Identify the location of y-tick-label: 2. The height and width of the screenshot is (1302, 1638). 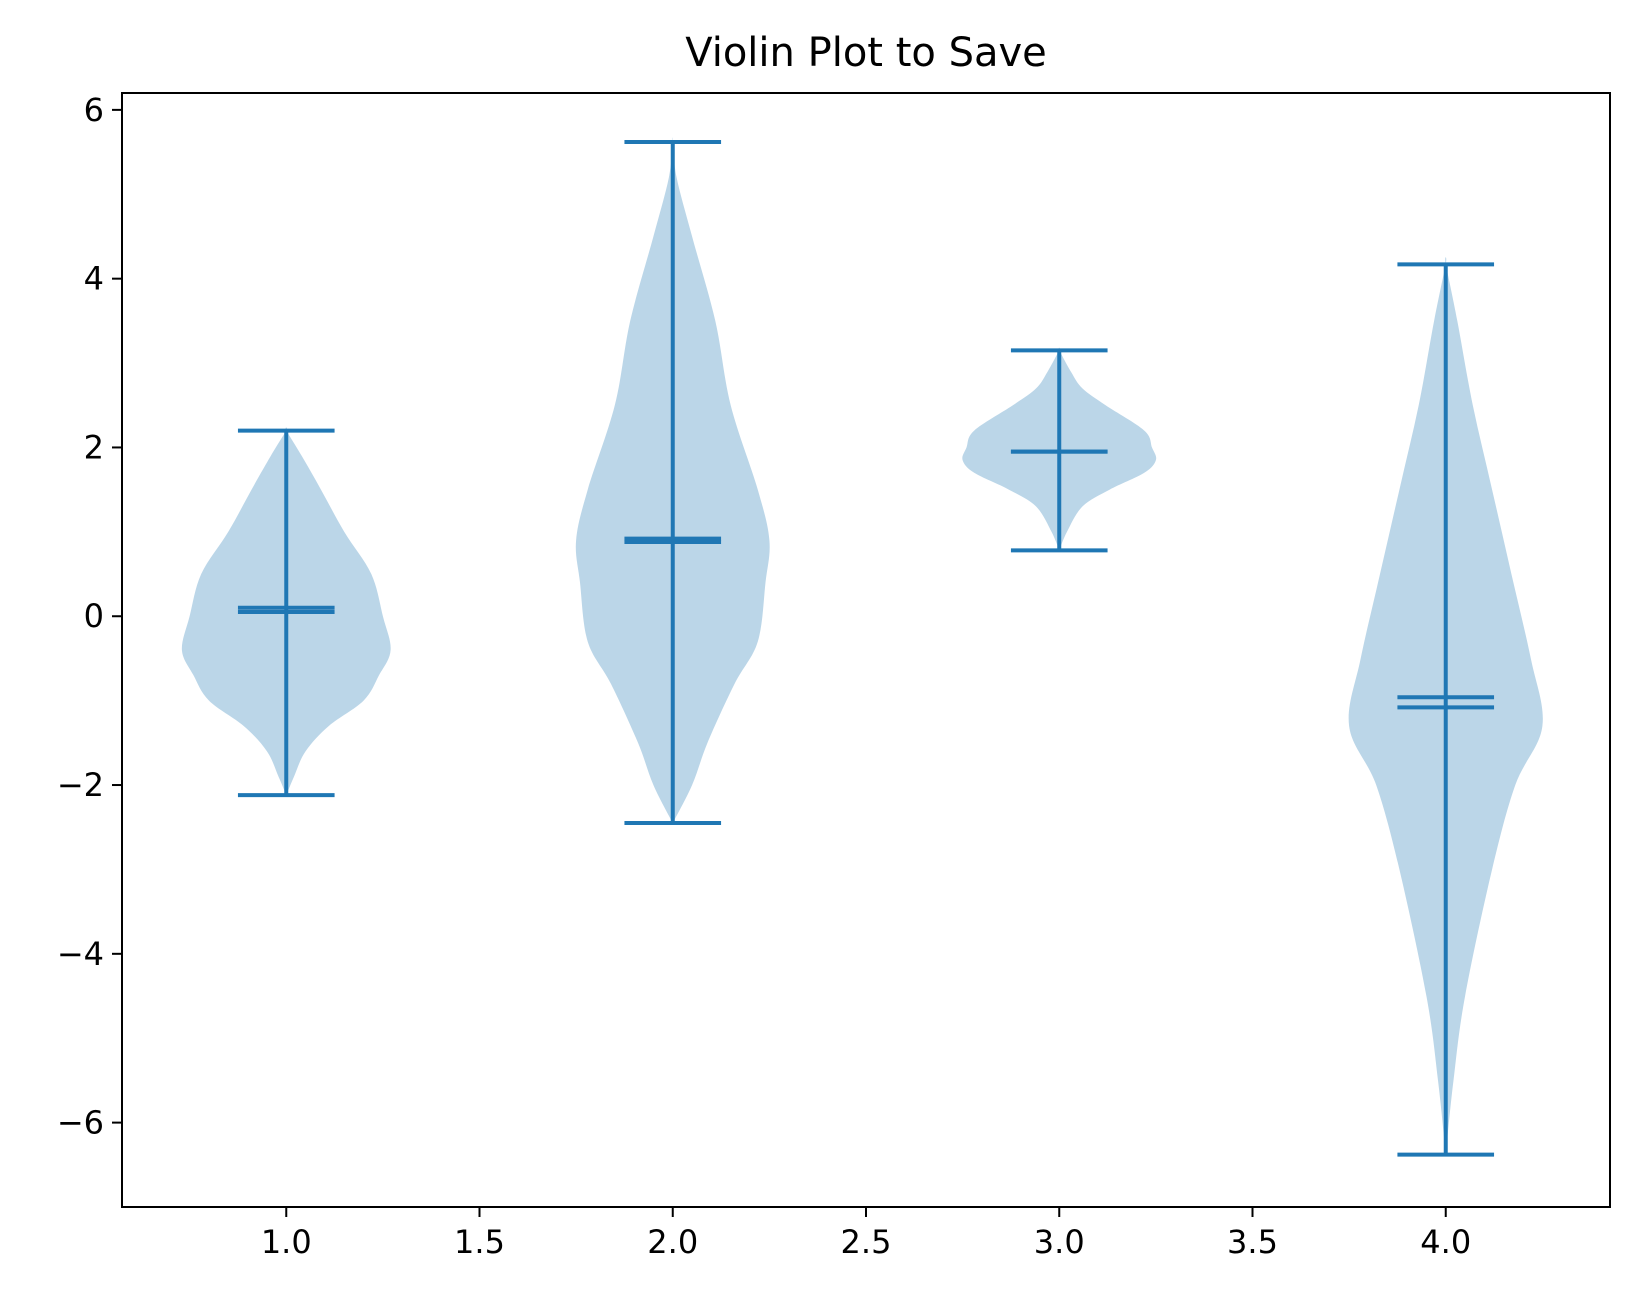
(94, 447).